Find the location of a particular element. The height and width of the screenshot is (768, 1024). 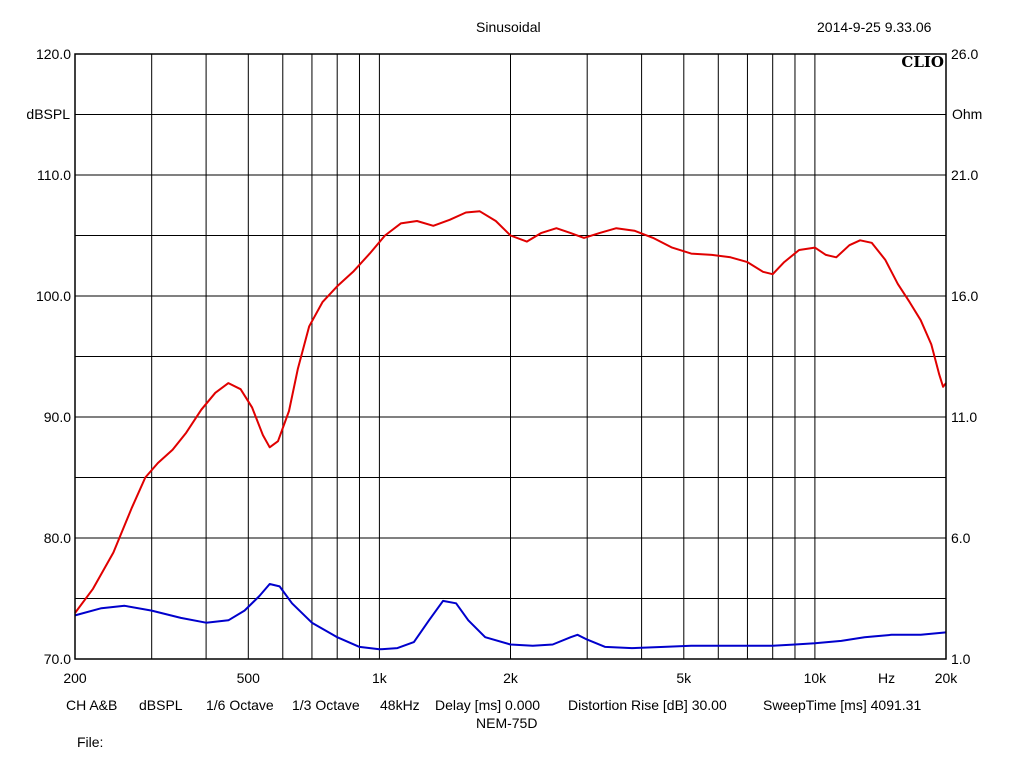

setting-samplerate: 48kHz is located at coordinates (400, 705).